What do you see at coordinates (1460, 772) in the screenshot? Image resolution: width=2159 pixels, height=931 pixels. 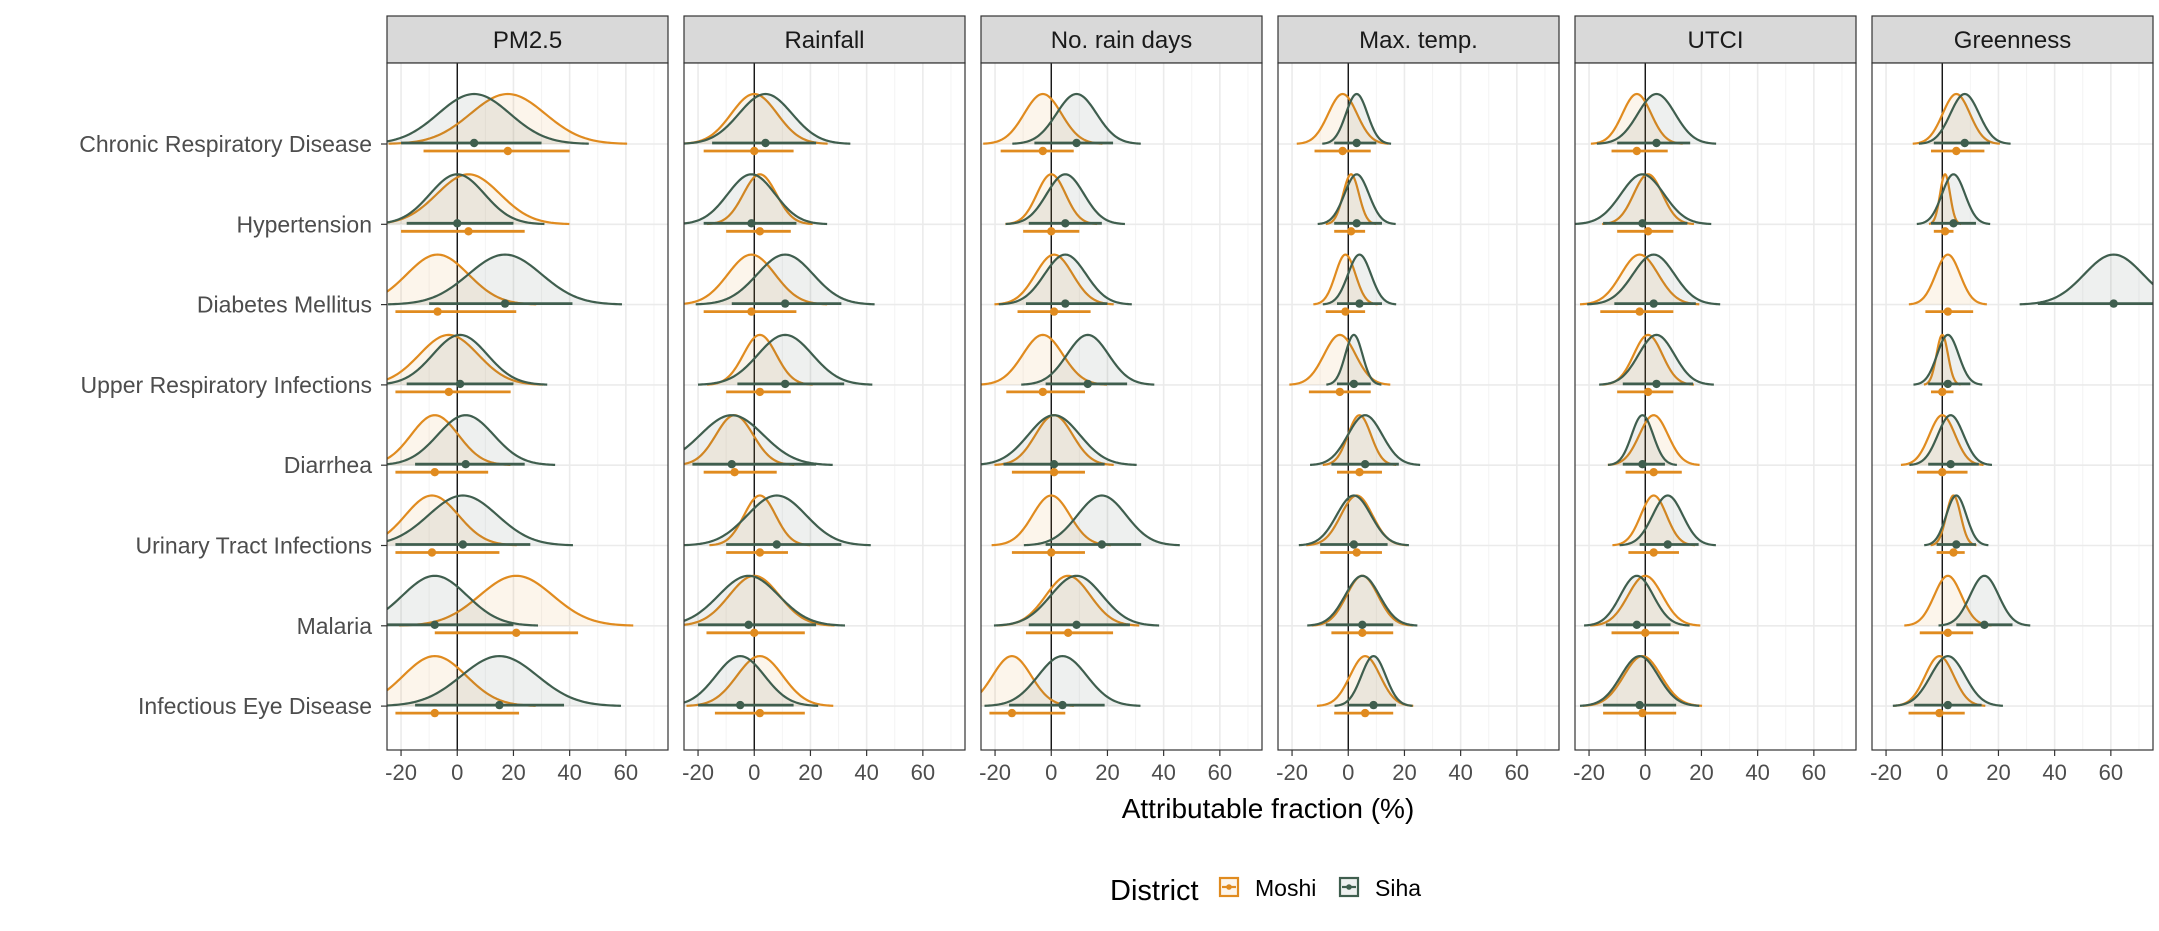 I see `x-tick-label: 40` at bounding box center [1460, 772].